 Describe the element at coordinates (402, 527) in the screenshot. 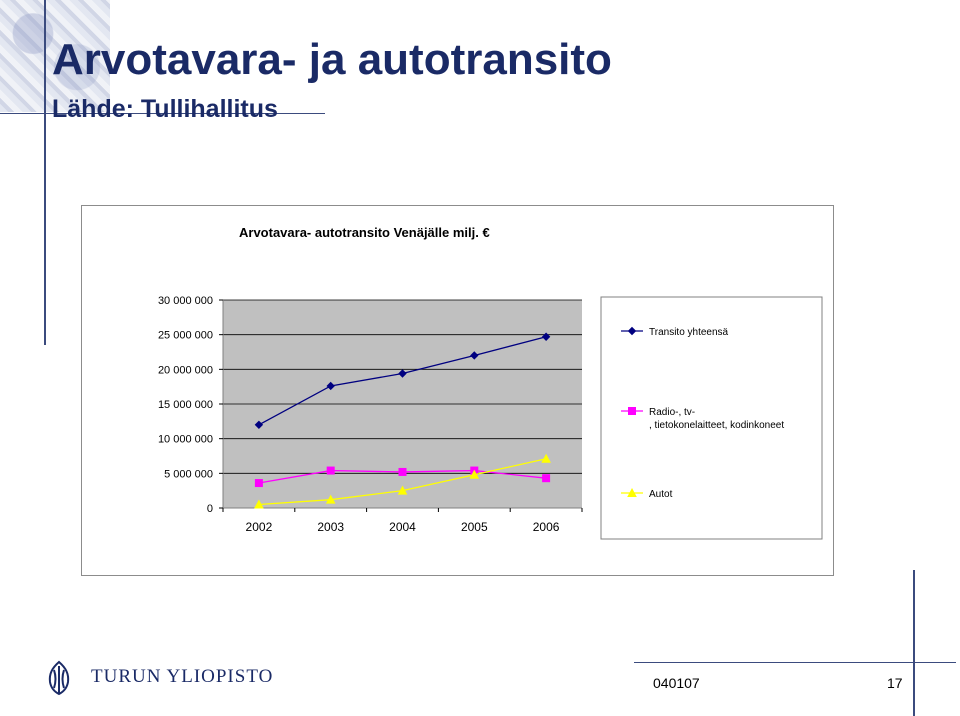

I see `x-tick-label: 2004` at that location.